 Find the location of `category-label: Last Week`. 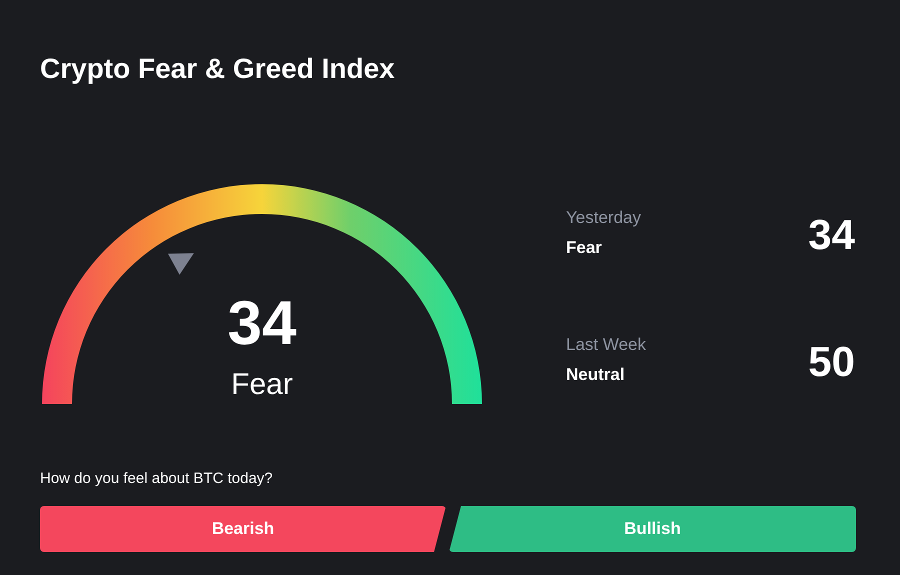

category-label: Last Week is located at coordinates (606, 344).